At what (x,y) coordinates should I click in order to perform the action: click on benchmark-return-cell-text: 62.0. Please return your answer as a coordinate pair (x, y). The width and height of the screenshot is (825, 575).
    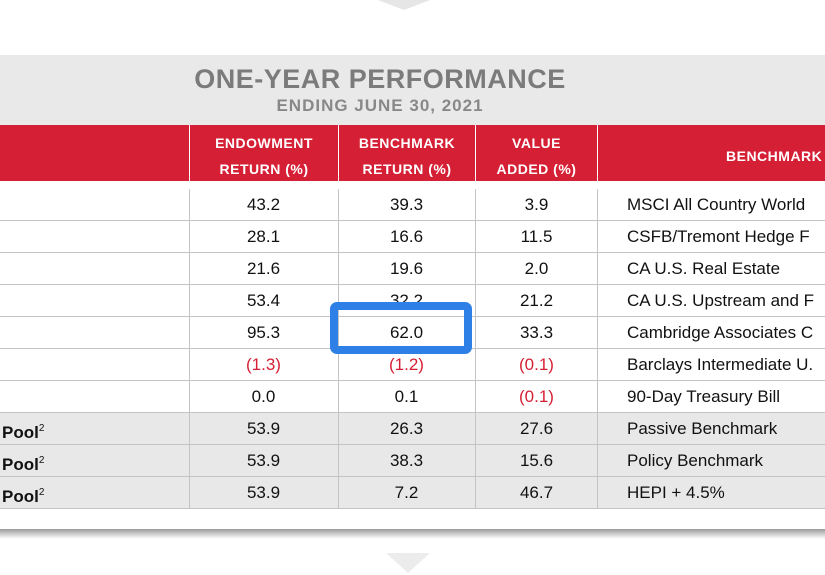
    Looking at the image, I should click on (406, 332).